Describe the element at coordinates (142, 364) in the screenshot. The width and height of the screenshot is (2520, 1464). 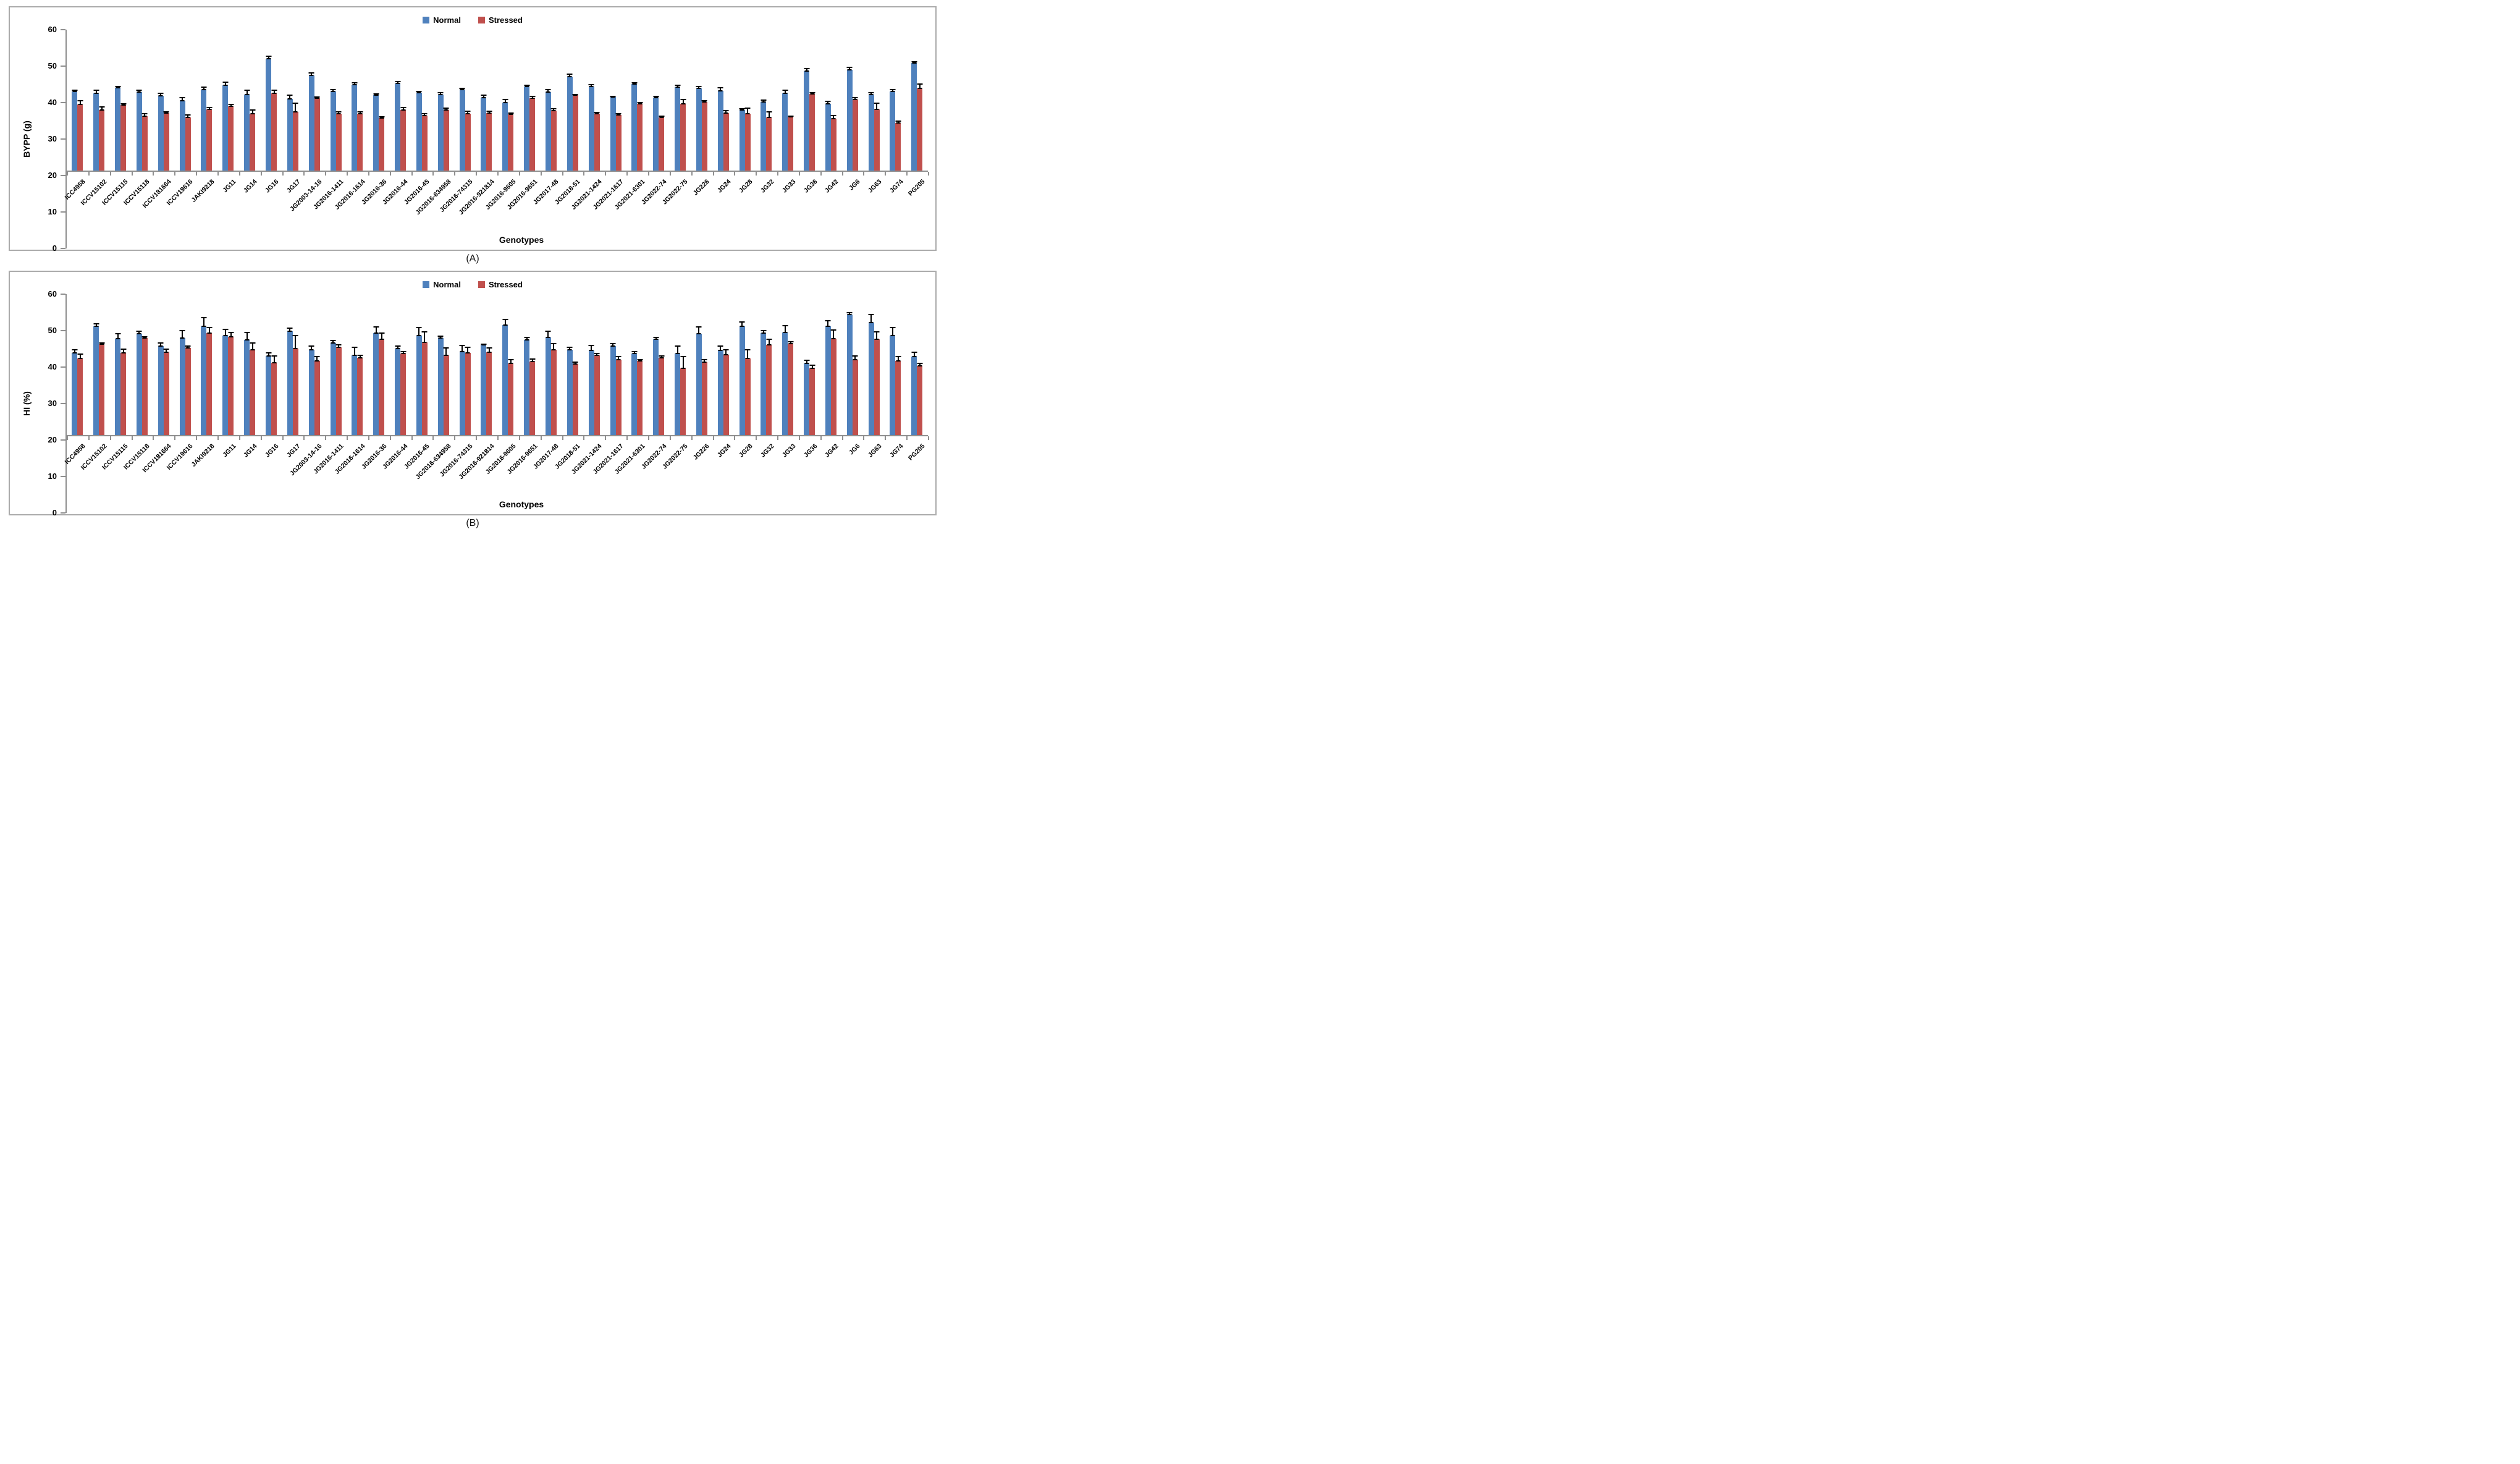
I see `bar-group-ICCV15118` at that location.